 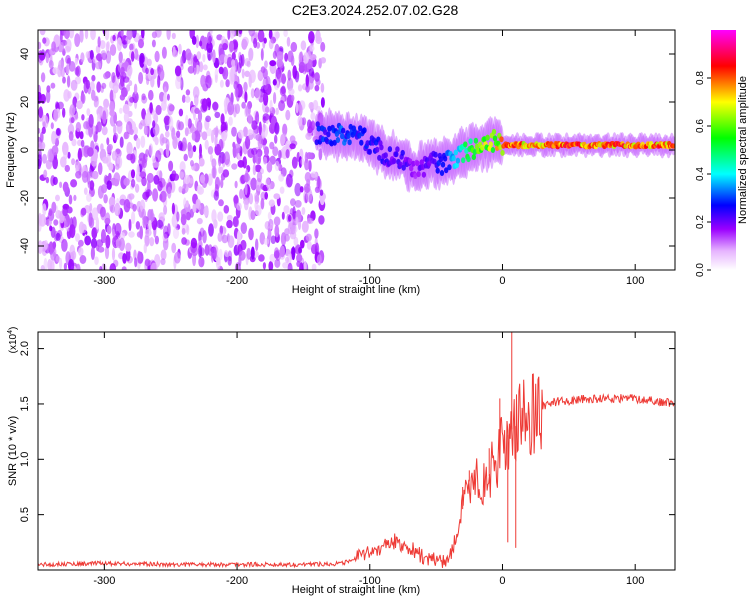 I want to click on colorbar-tick-label: 0.2, so click(x=700, y=222).